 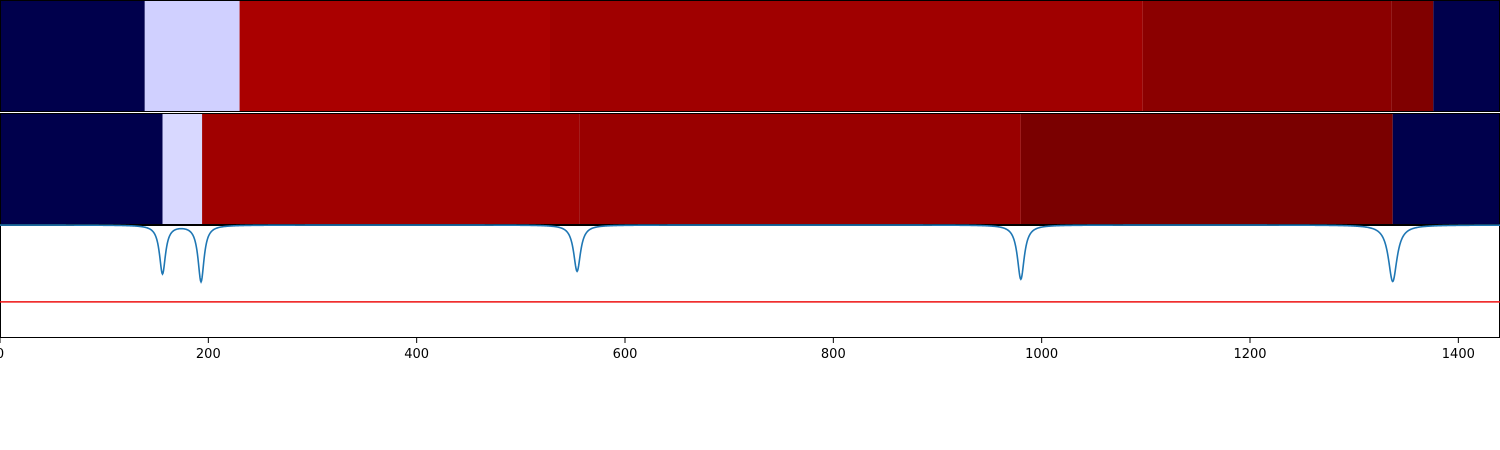 I want to click on x-tick-label: 0, so click(x=2, y=354).